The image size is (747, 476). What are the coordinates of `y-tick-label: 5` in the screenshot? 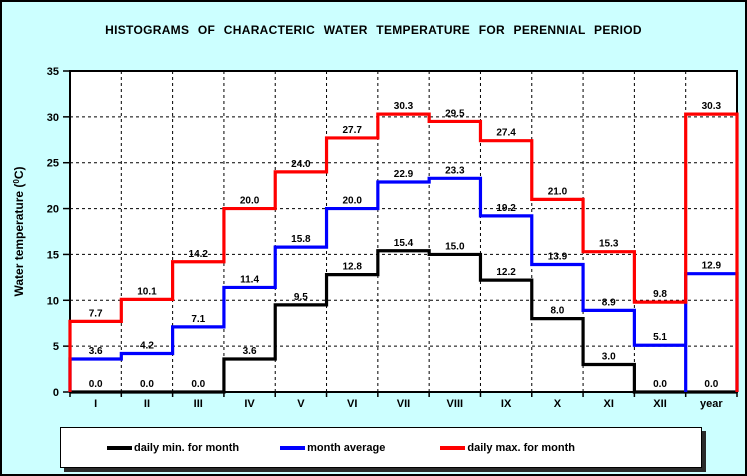 It's located at (56, 347).